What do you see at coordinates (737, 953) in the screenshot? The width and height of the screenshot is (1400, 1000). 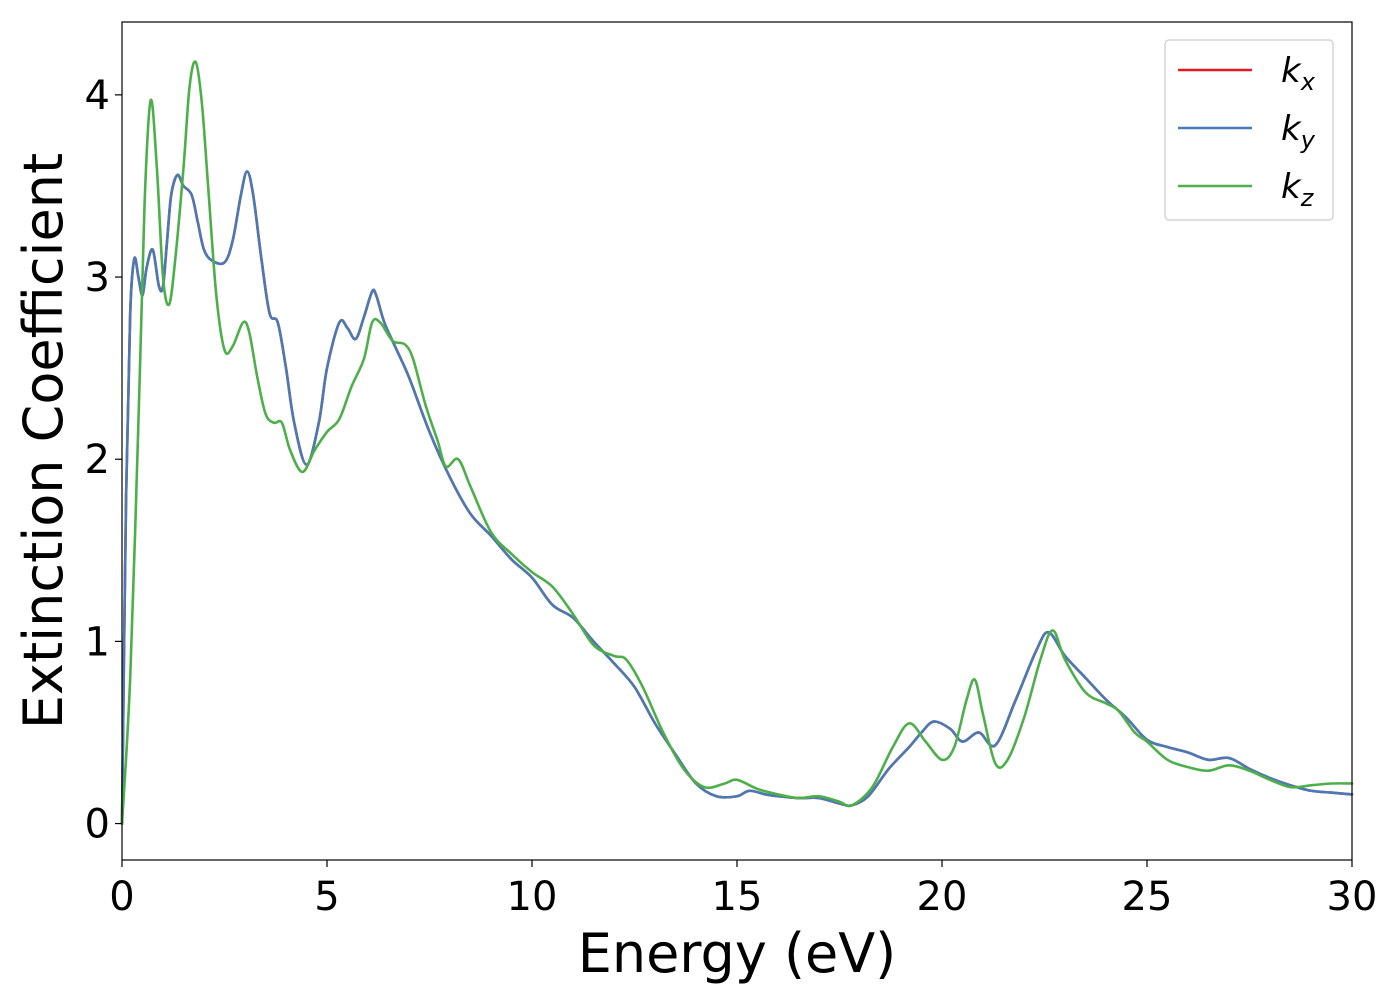 I see `x-axis-label: Energy (eV)` at bounding box center [737, 953].